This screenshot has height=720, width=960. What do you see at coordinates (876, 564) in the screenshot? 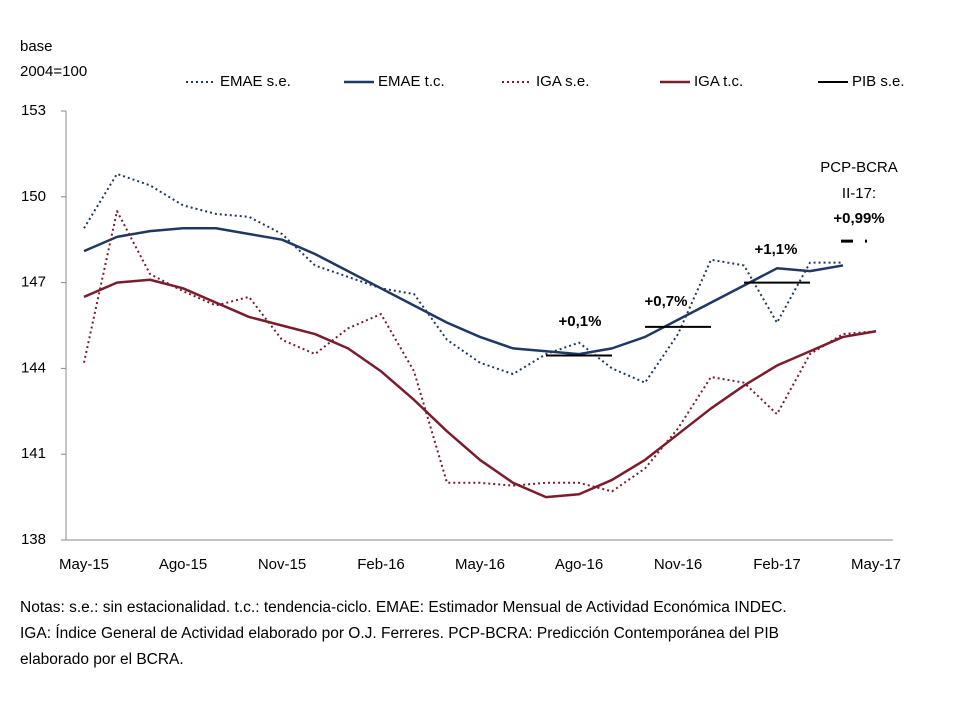
I see `x-tick-label: May-17` at bounding box center [876, 564].